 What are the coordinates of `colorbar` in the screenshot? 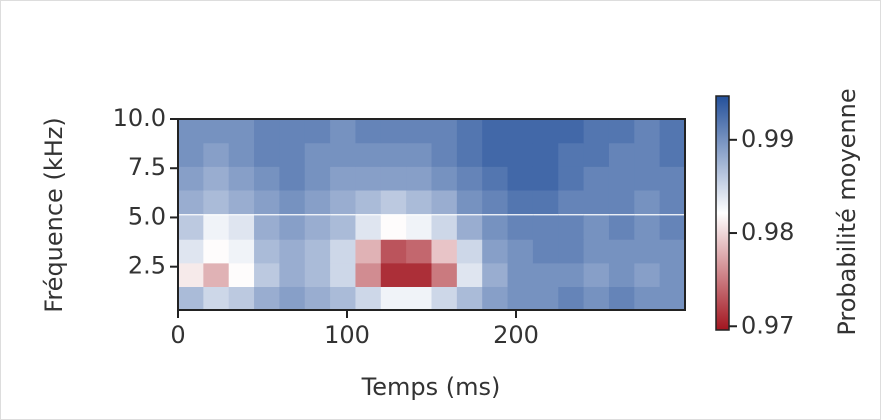 It's located at (722, 213).